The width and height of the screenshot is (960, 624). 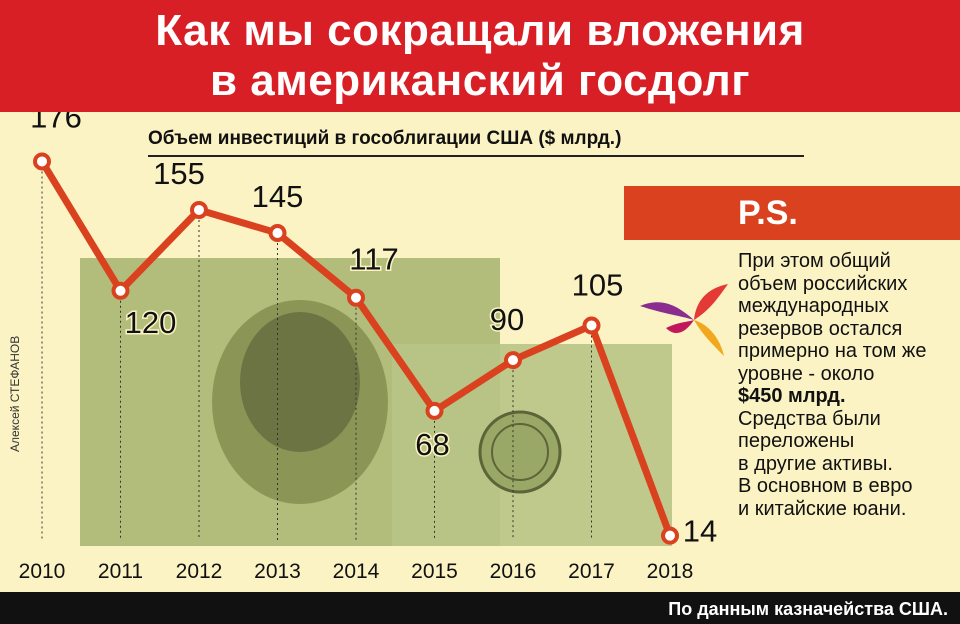 I want to click on ps-line: уровне - около, so click(x=806, y=373).